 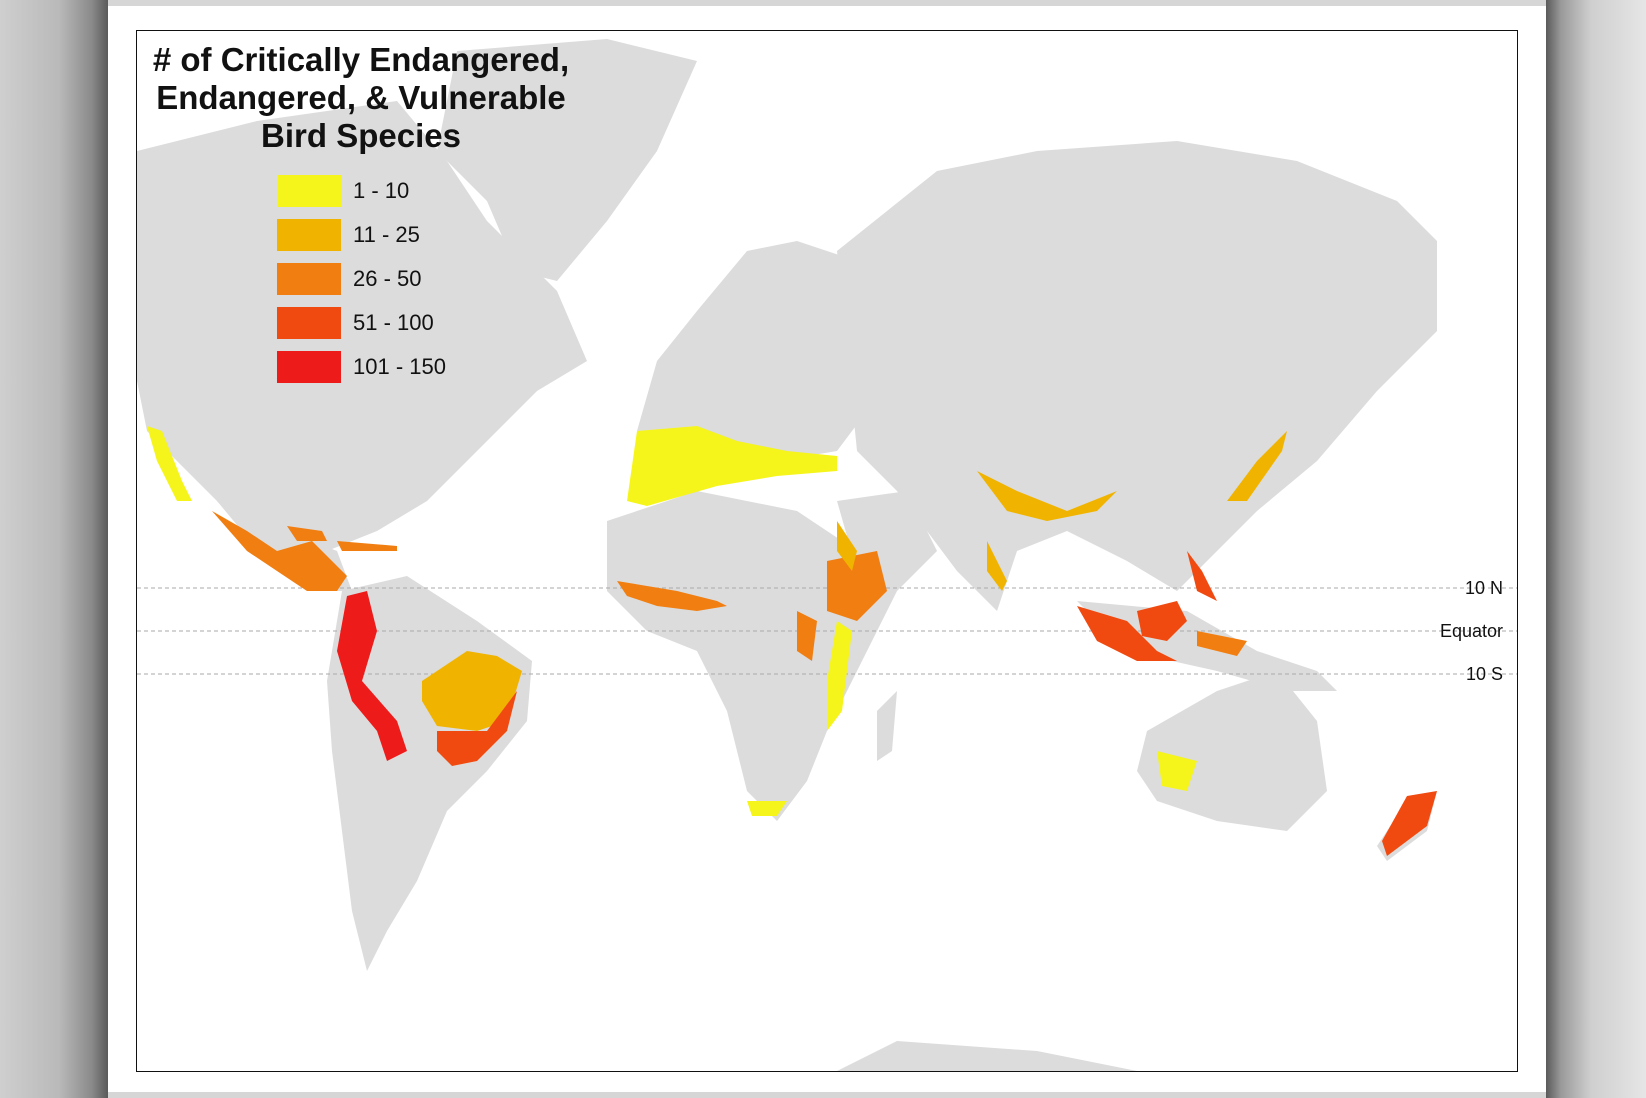 I want to click on region-brazil-north, so click(x=472, y=691).